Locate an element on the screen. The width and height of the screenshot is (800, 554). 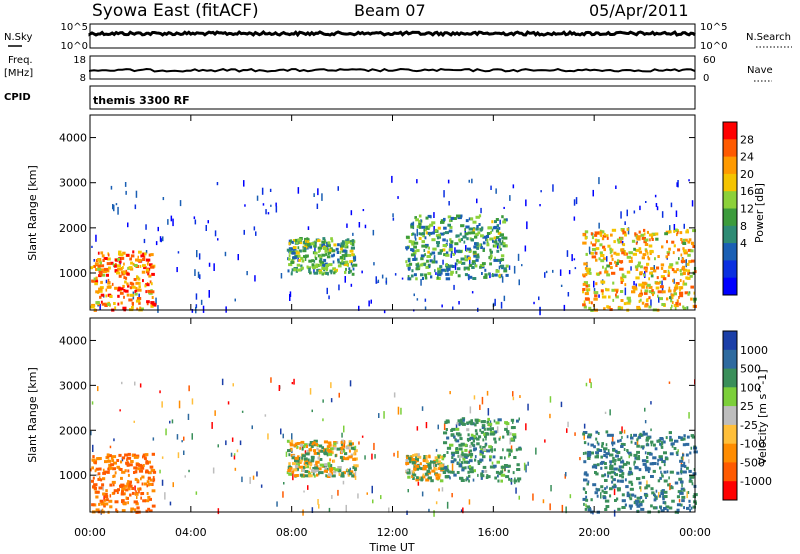
colorbar-swatch is located at coordinates (730, 252).